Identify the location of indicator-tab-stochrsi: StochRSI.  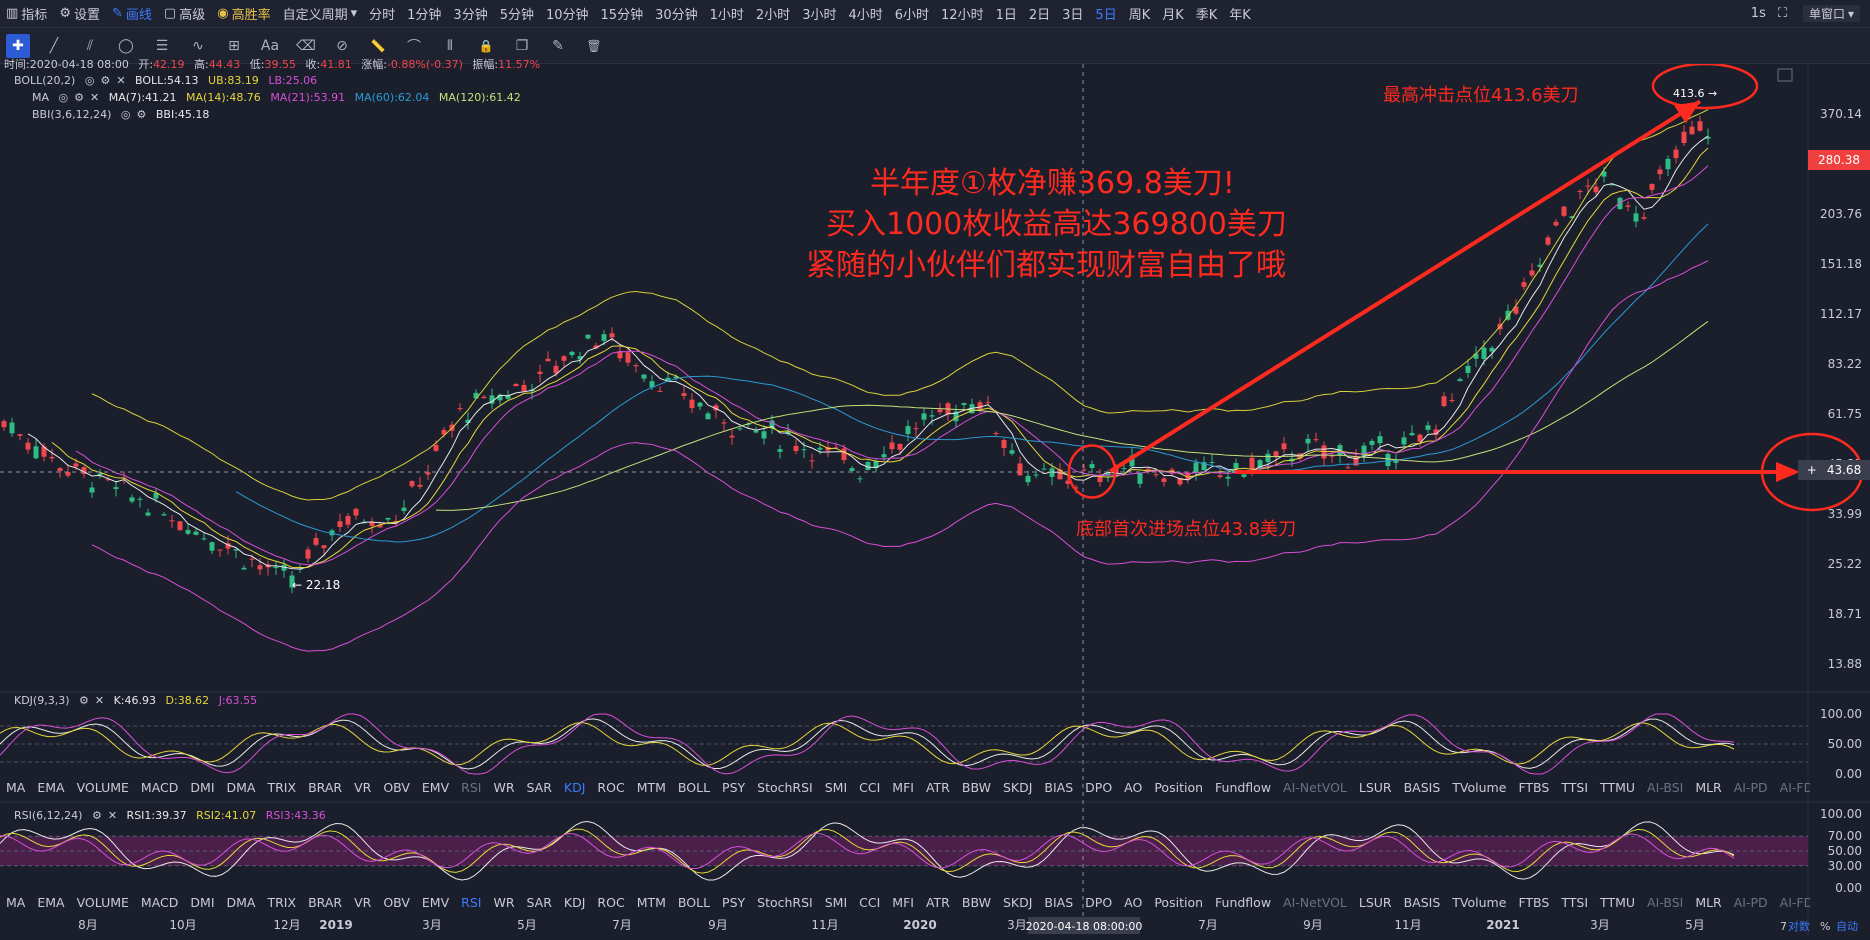
(785, 902).